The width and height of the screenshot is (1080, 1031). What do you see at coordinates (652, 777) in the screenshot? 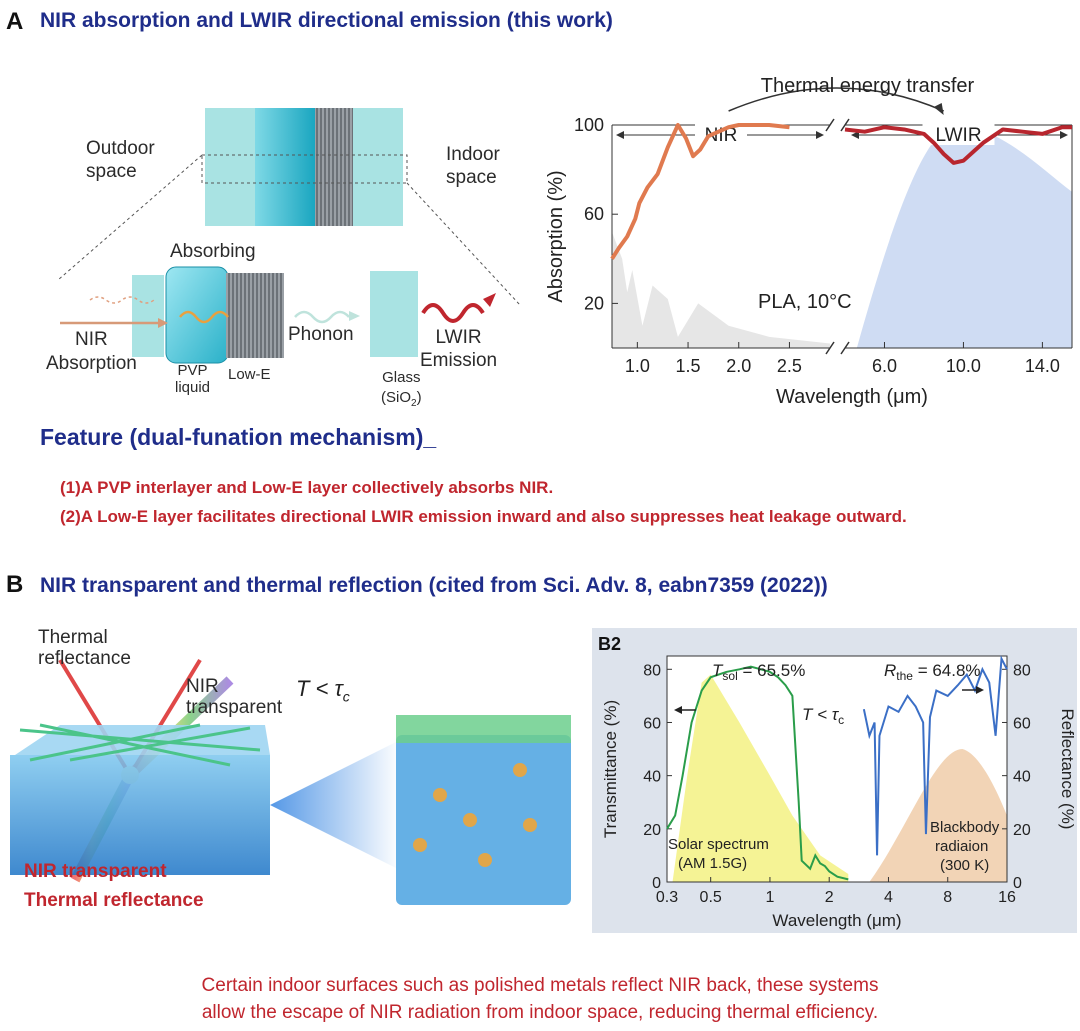
I see `y-tick-label-left: 40` at bounding box center [652, 777].